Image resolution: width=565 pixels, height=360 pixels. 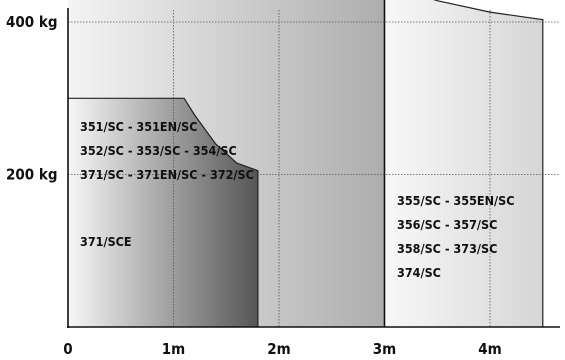 What do you see at coordinates (447, 224) in the screenshot?
I see `series-3-label: 356/SC - 357/SC` at bounding box center [447, 224].